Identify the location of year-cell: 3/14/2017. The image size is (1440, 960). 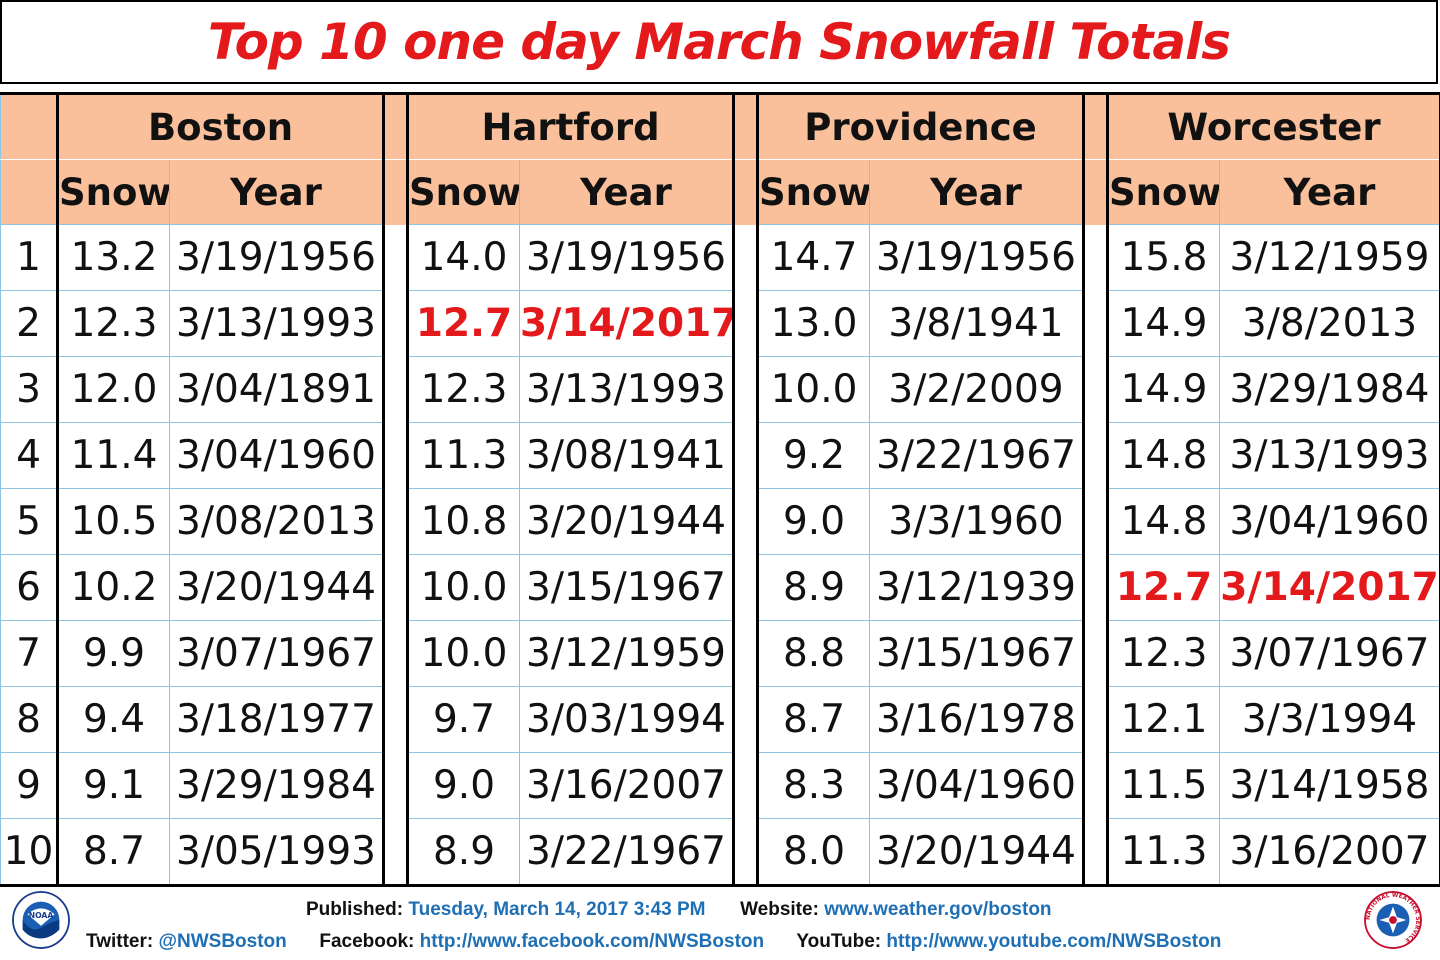
(1329, 587).